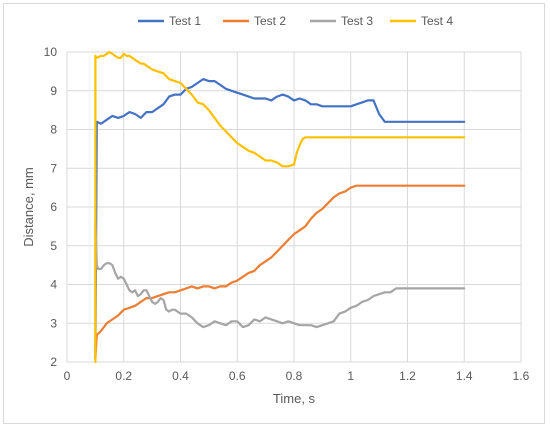  Describe the element at coordinates (53, 168) in the screenshot. I see `y-tick-label: 7` at that location.